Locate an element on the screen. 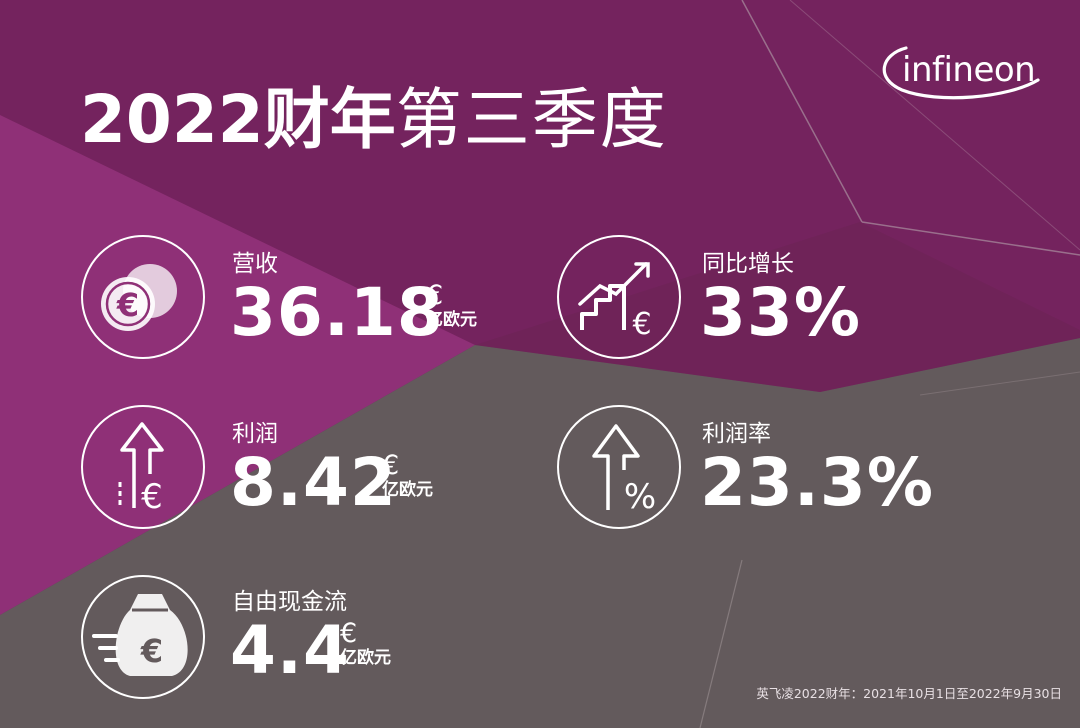  money-bag-icon: € is located at coordinates (143, 637).